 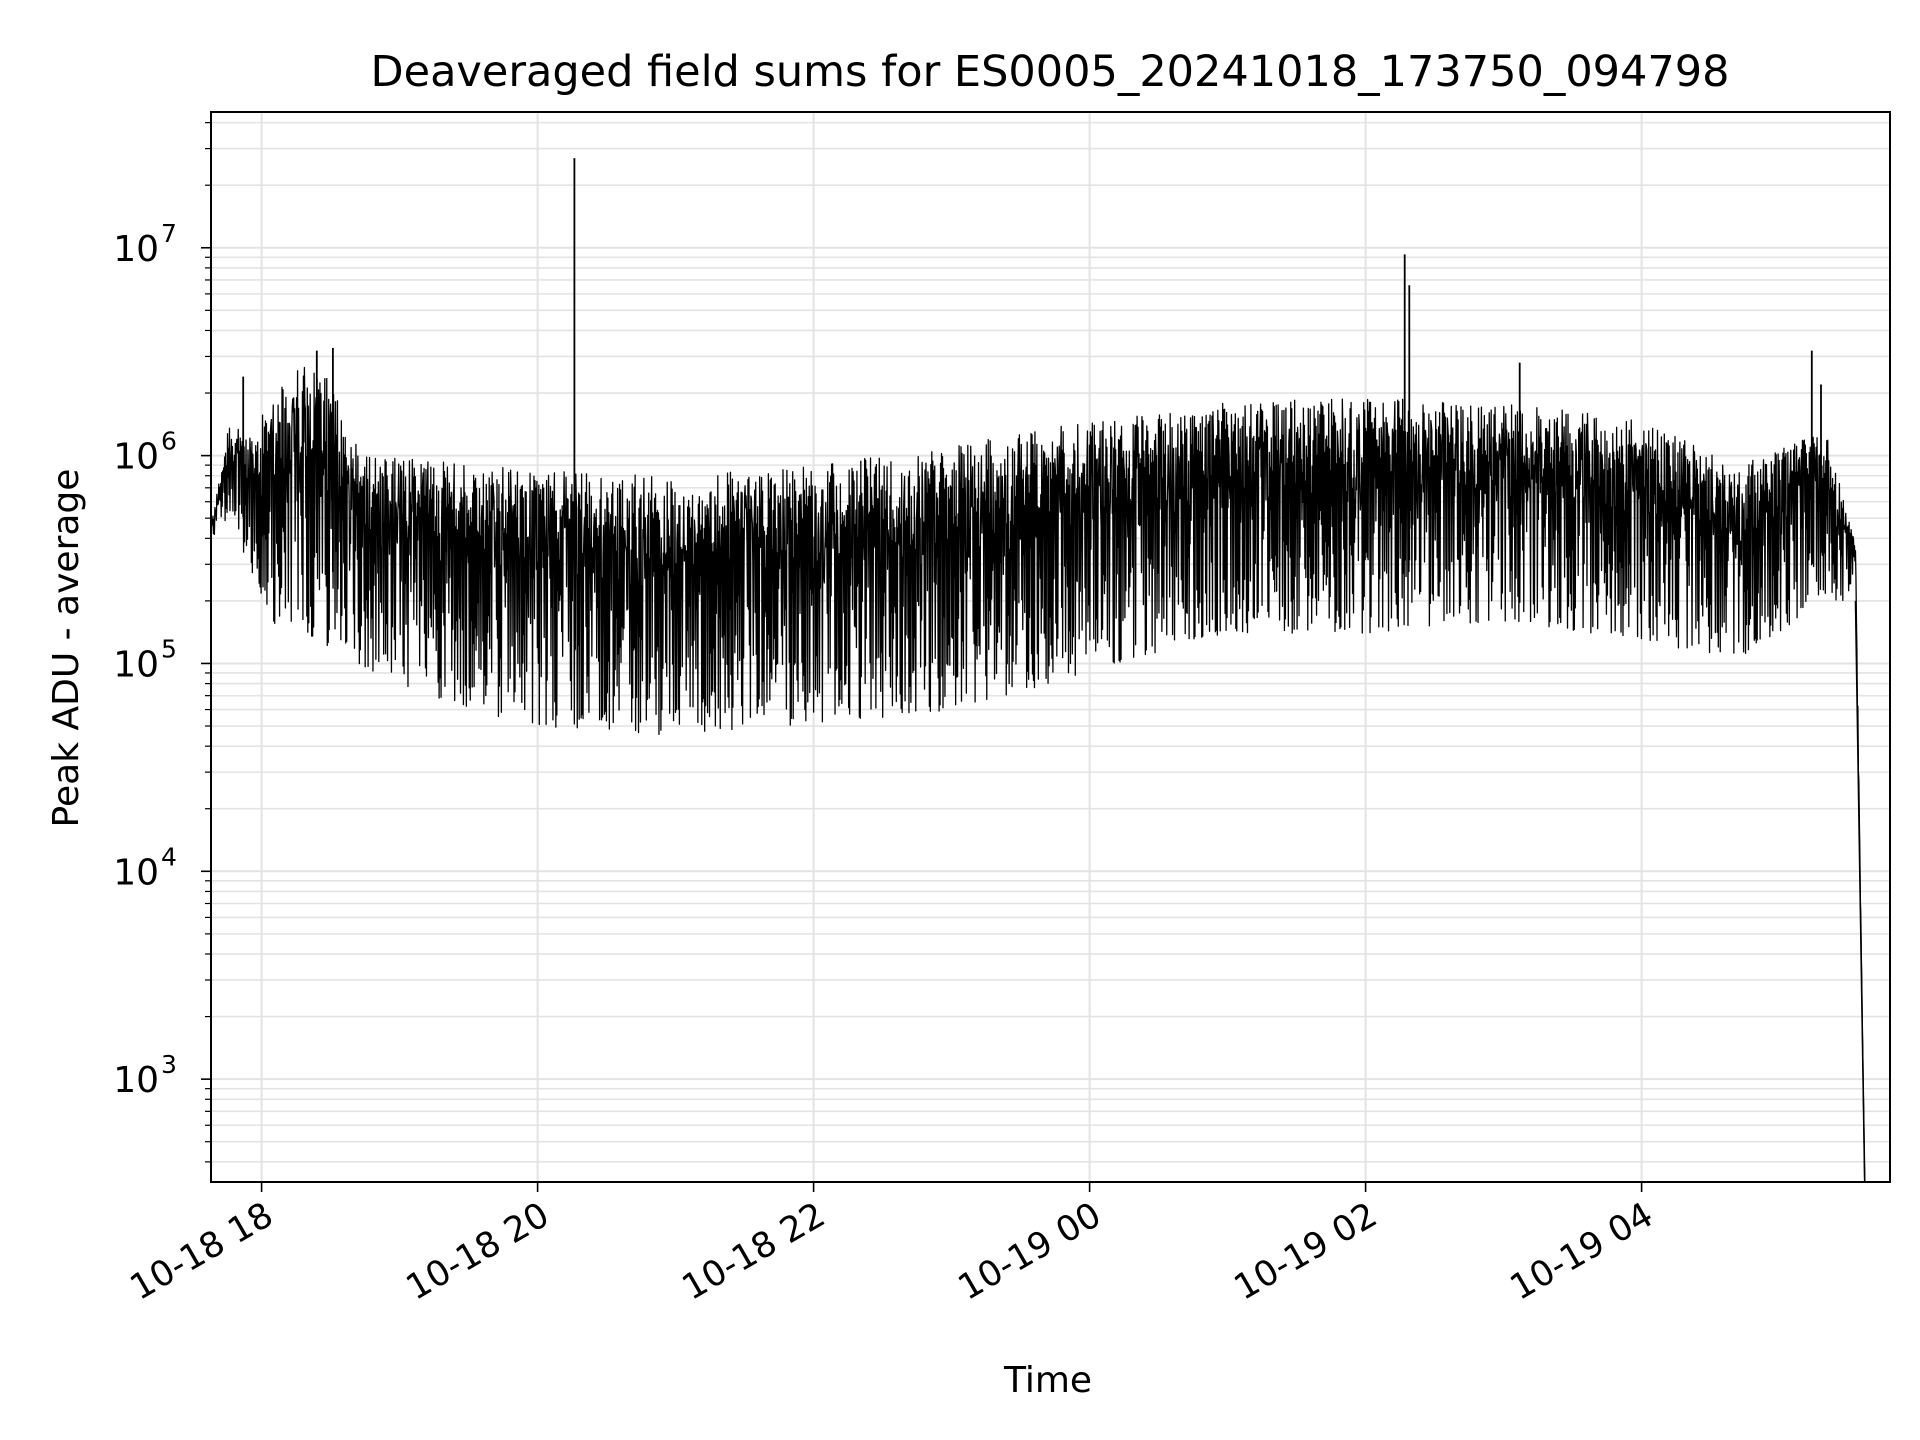 What do you see at coordinates (169, 441) in the screenshot?
I see `y-tick-label-exponent: 6` at bounding box center [169, 441].